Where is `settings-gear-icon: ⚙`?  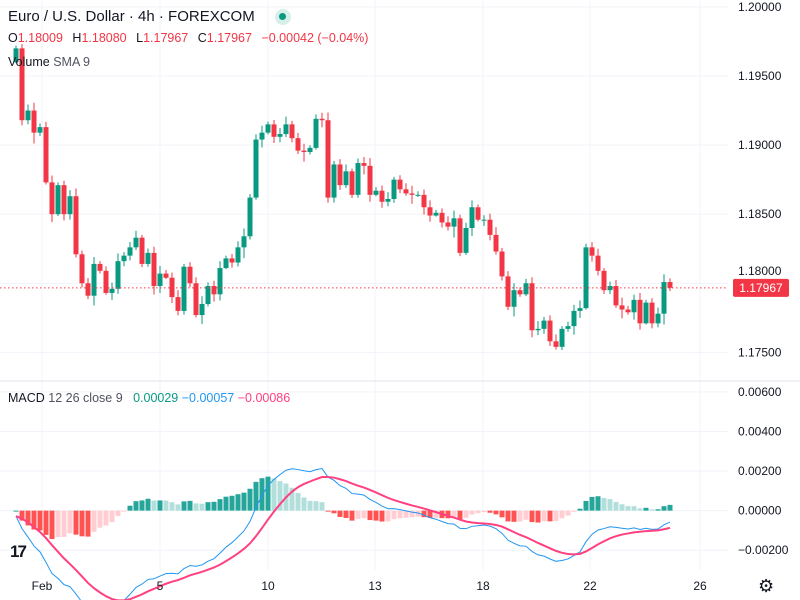
settings-gear-icon: ⚙ is located at coordinates (766, 586).